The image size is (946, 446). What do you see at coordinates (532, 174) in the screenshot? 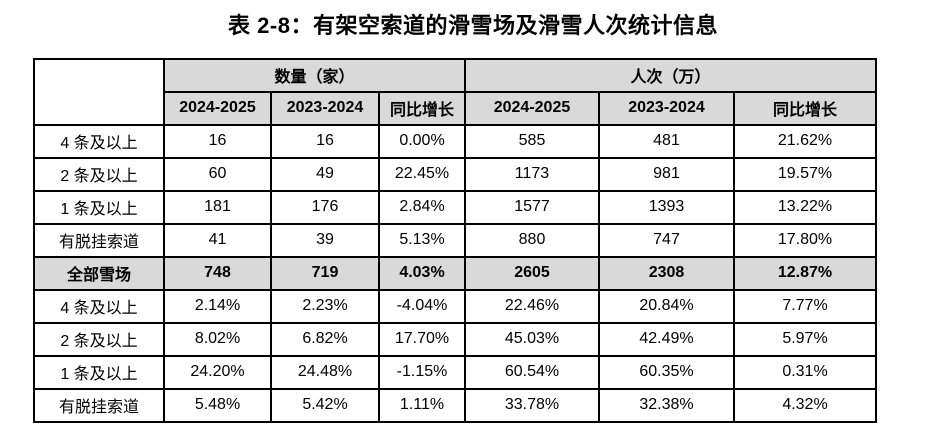
I see `table-cell: 1173` at bounding box center [532, 174].